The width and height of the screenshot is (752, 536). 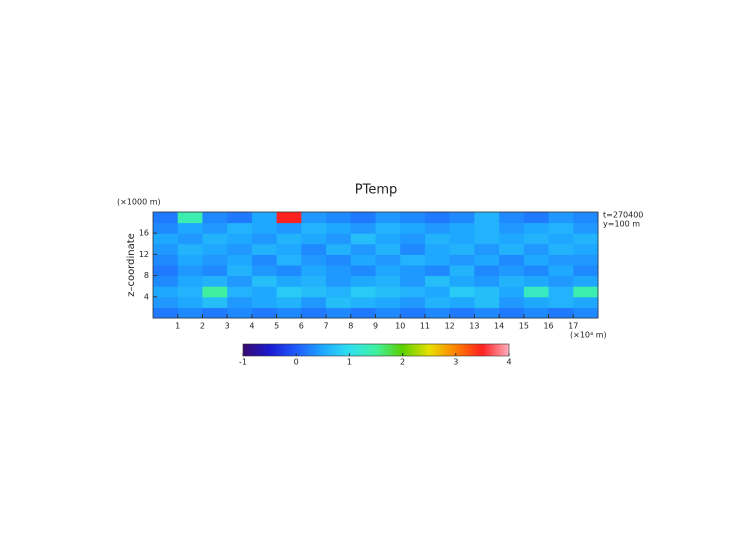 I want to click on colorbar-tick-label: 4, so click(x=508, y=362).